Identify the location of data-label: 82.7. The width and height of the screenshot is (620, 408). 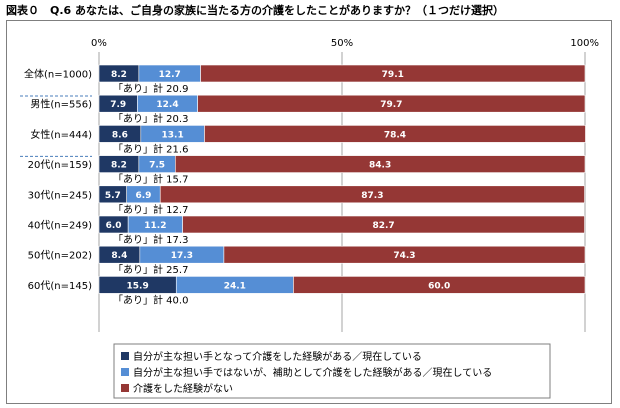
(383, 226).